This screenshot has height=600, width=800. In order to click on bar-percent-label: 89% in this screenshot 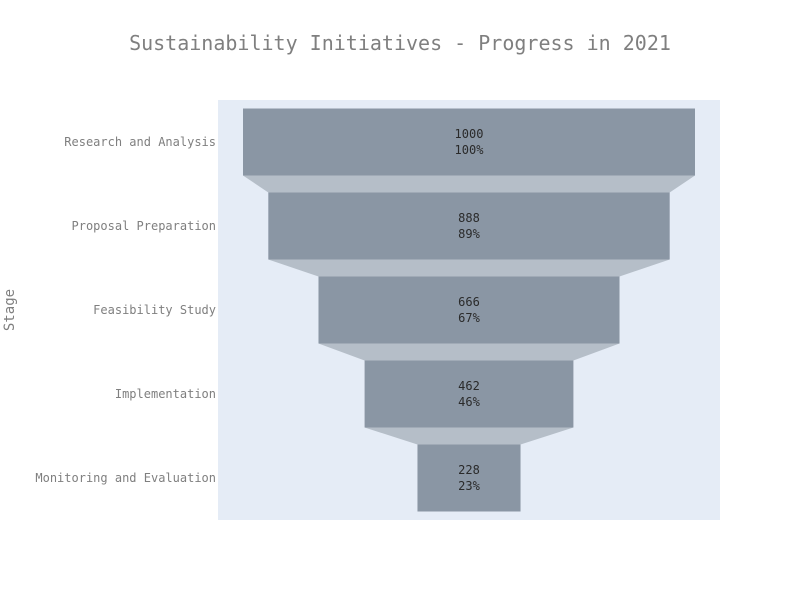, I will do `click(469, 234)`.